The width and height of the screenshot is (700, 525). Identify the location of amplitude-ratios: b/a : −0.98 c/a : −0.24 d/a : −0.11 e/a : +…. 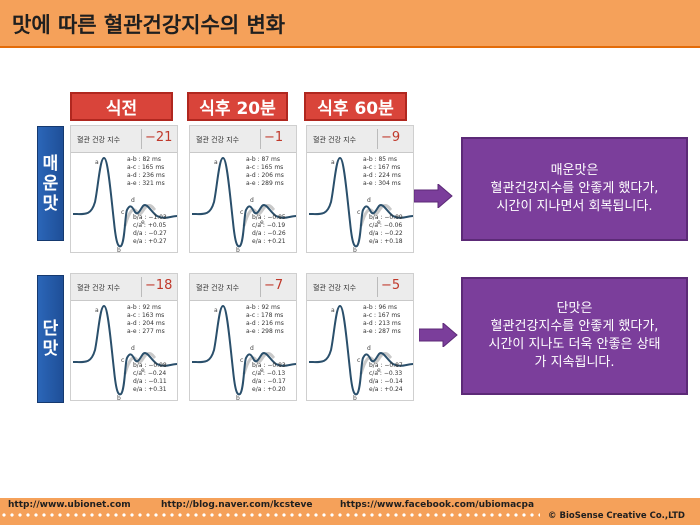
(150, 378).